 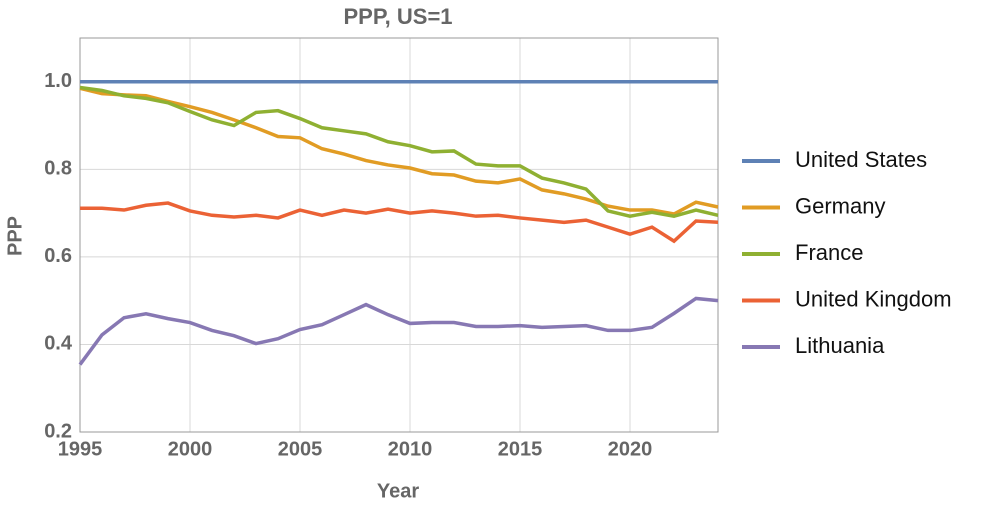 I want to click on legend-label: United States, so click(x=861, y=159).